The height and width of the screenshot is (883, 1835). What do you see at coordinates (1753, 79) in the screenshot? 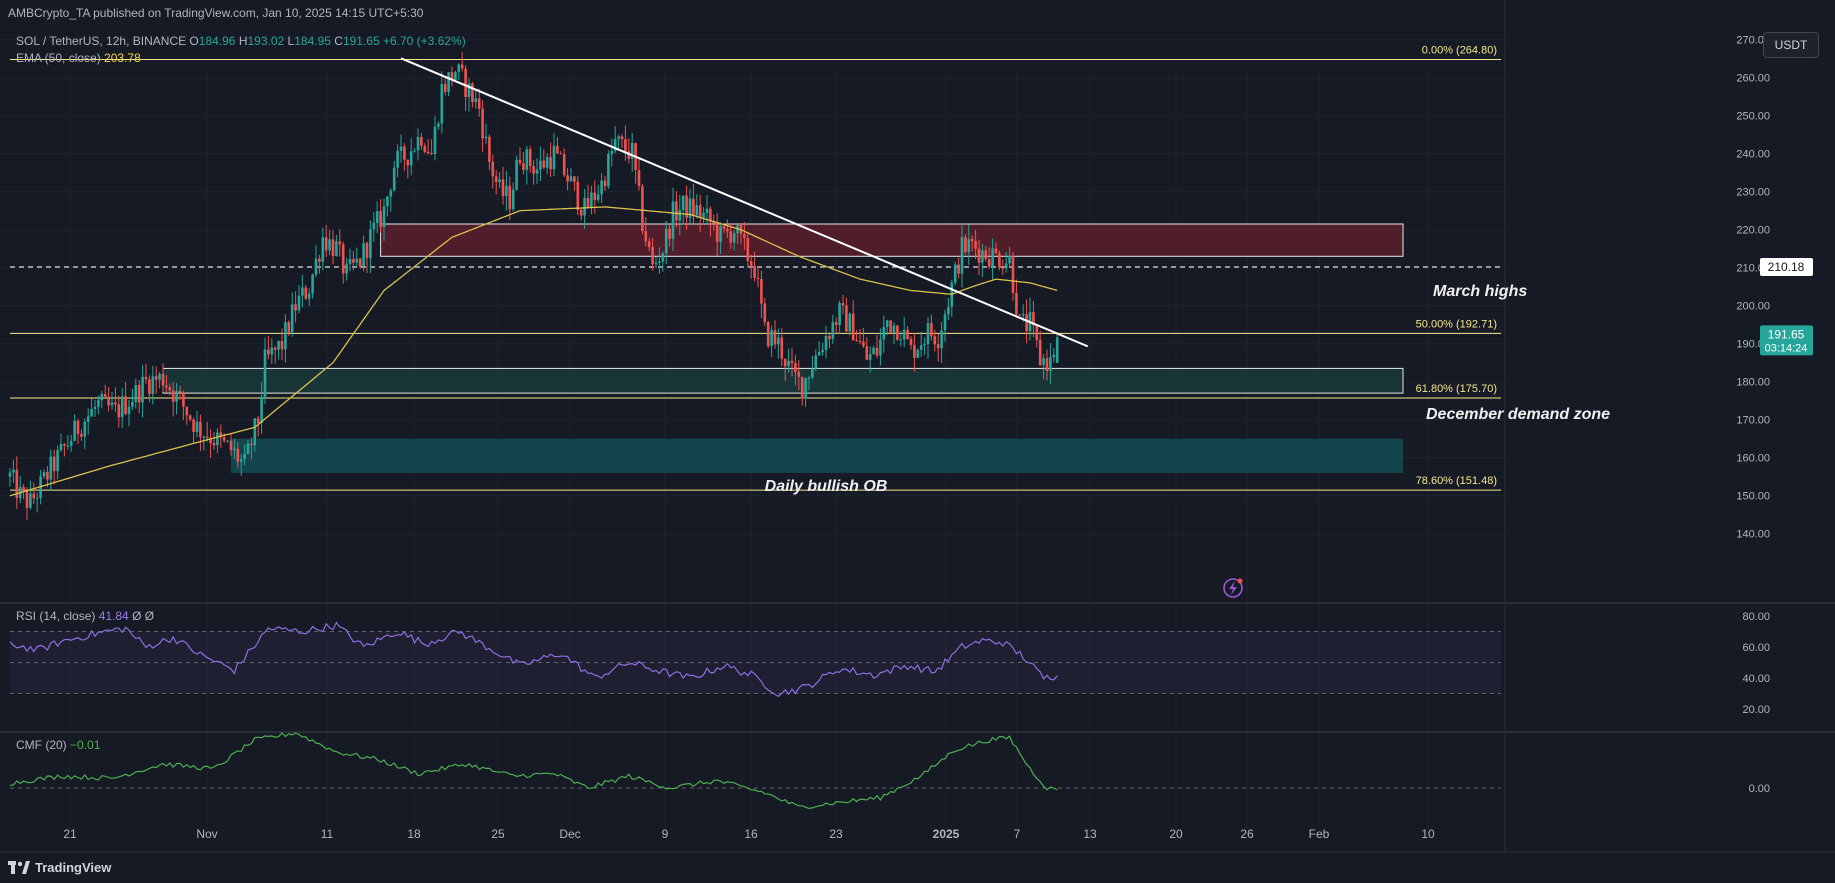
I see `y-tick-label: 260.00` at bounding box center [1753, 79].